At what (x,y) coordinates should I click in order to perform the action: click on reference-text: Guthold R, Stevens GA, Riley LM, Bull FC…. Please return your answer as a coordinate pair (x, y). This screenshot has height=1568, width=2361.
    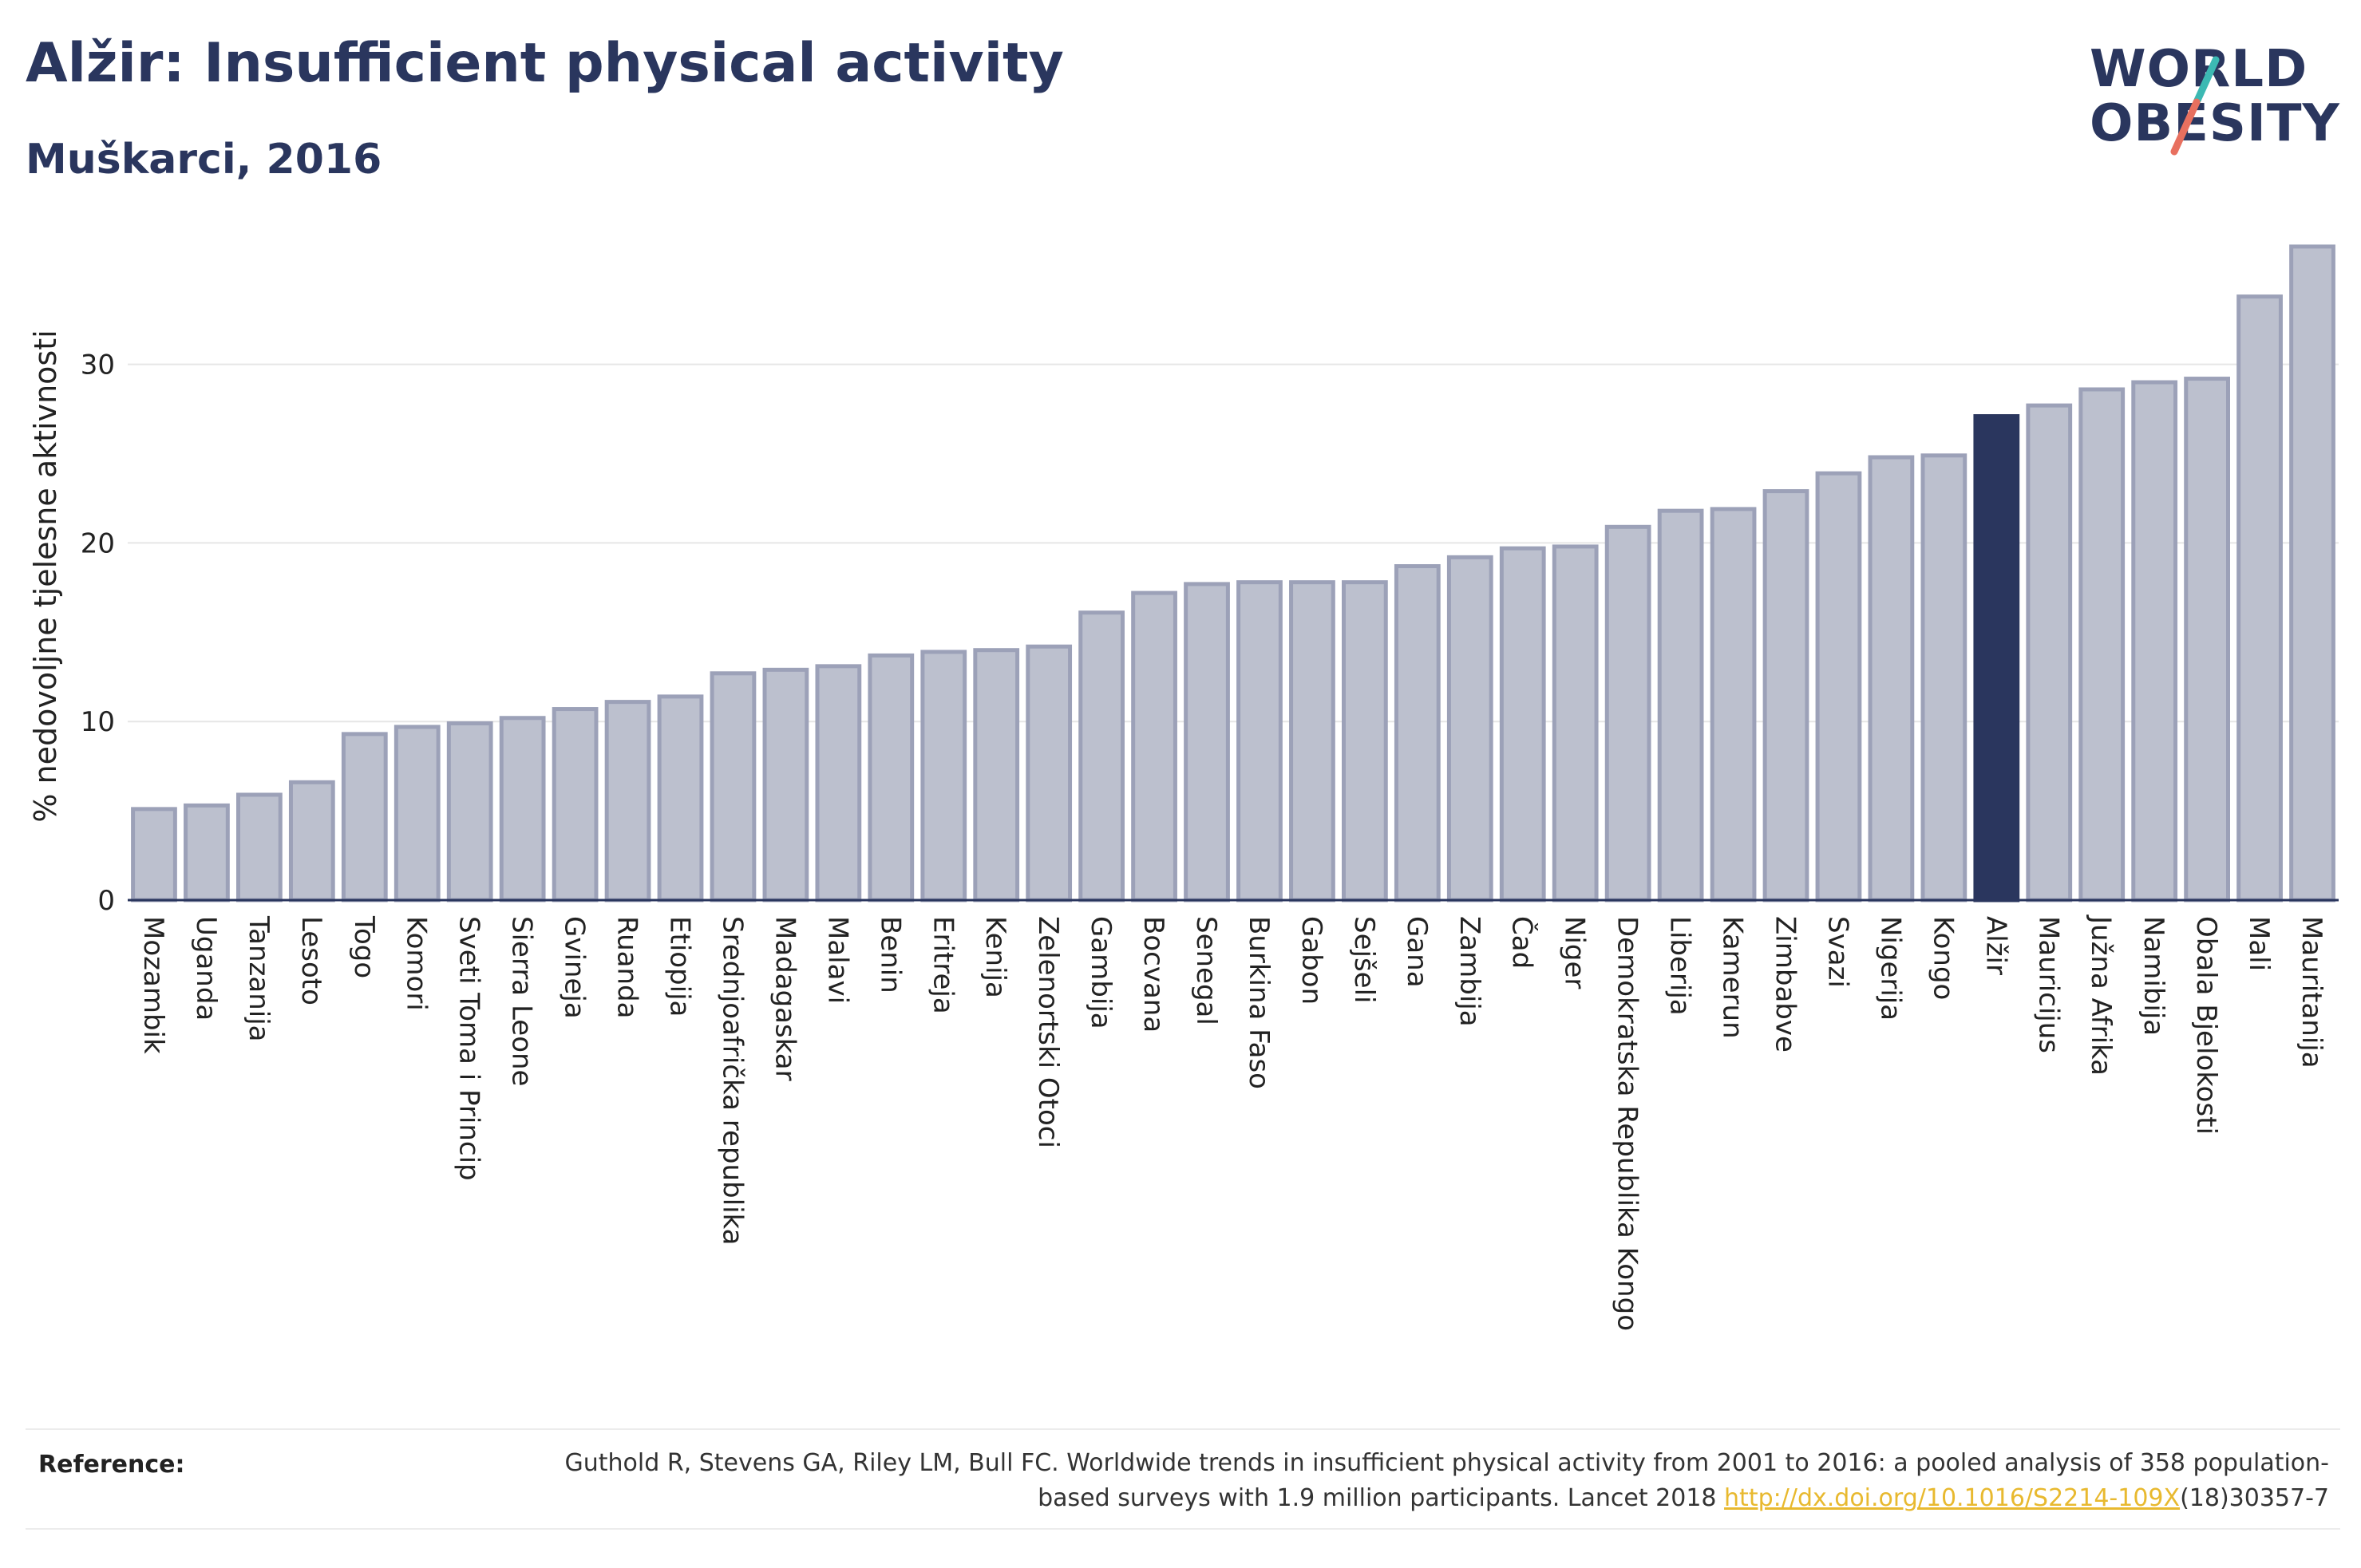
    Looking at the image, I should click on (1411, 1481).